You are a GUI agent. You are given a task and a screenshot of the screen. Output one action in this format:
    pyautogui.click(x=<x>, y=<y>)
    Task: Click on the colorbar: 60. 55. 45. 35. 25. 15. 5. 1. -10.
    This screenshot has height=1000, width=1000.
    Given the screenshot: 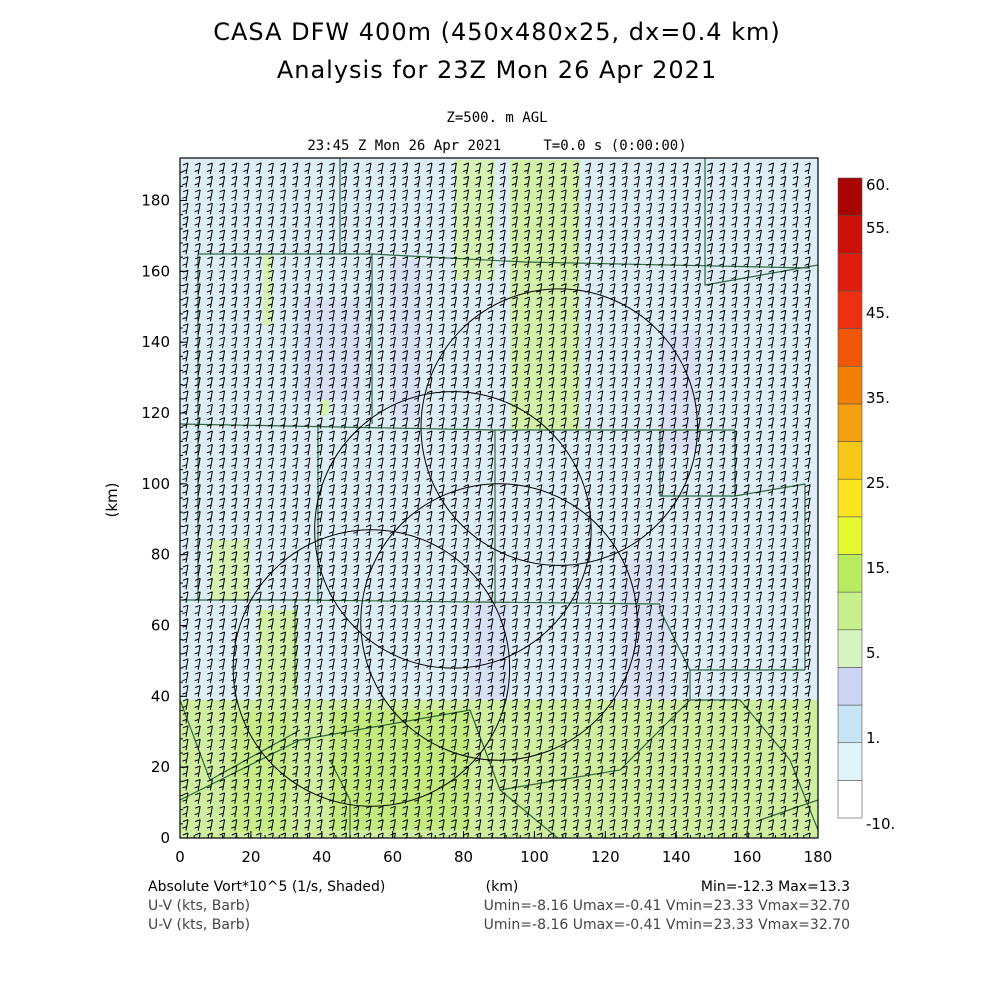 What is the action you would take?
    pyautogui.click(x=866, y=504)
    